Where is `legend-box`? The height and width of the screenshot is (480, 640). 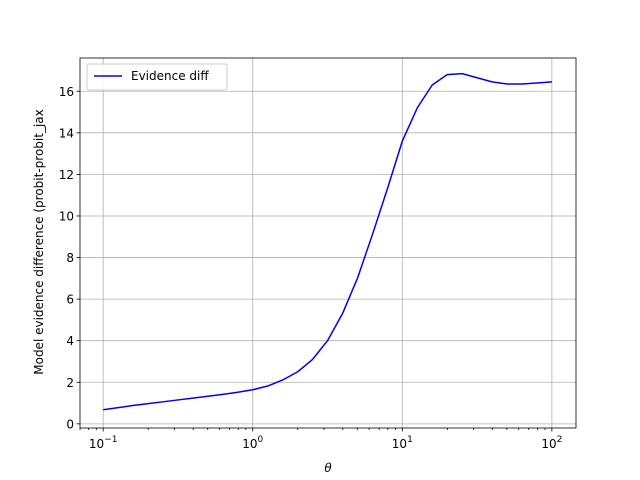
legend-box is located at coordinates (157, 77).